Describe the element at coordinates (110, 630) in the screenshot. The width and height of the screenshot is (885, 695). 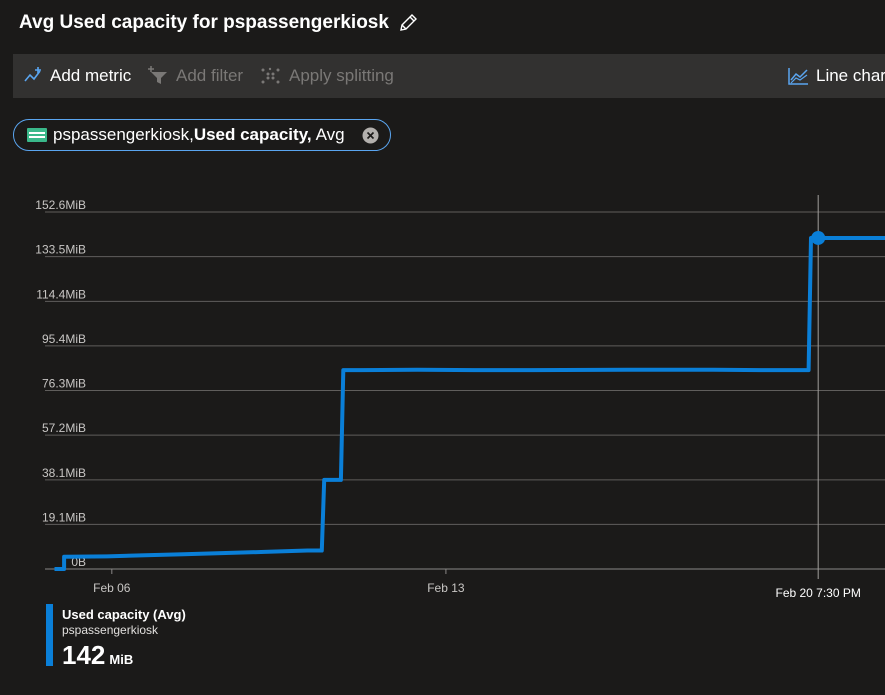
I see `legend-resource: pspassengerkiosk` at that location.